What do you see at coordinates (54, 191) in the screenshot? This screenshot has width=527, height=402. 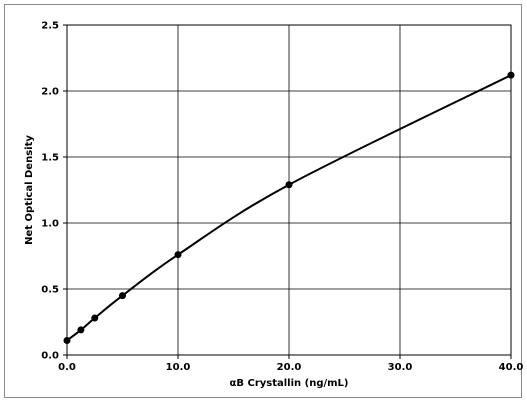 I see `y-axis-ticks: 0.0 0.5 1.0 1.5 2.0 2.5` at bounding box center [54, 191].